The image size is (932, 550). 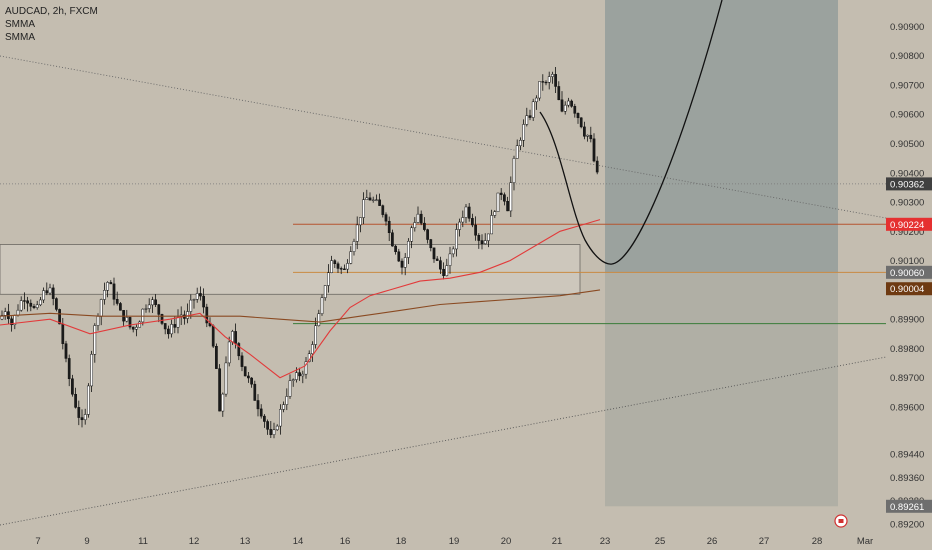 What do you see at coordinates (20, 37) in the screenshot?
I see `indicator-smma-2: SMMA` at bounding box center [20, 37].